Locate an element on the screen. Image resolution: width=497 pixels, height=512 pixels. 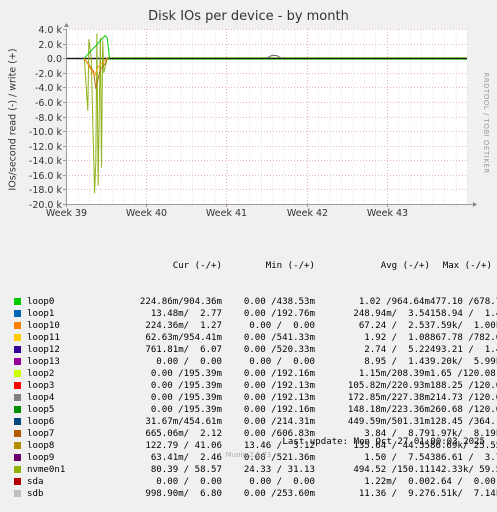
legend-name: loop7 is located at coordinates (41, 434).